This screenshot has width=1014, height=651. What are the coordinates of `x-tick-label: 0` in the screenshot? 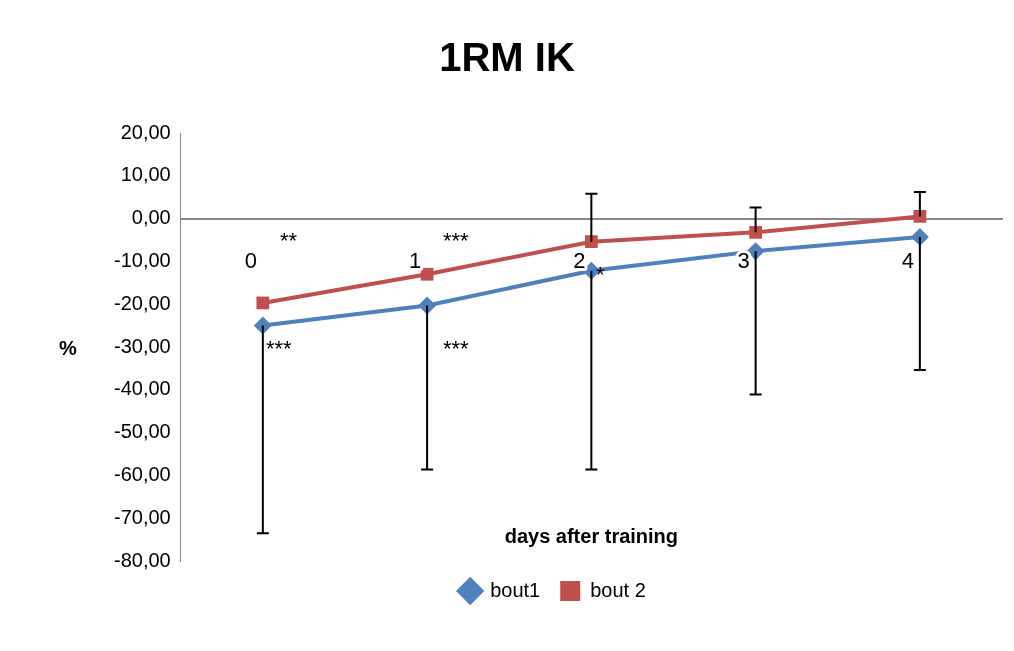 It's located at (250, 260).